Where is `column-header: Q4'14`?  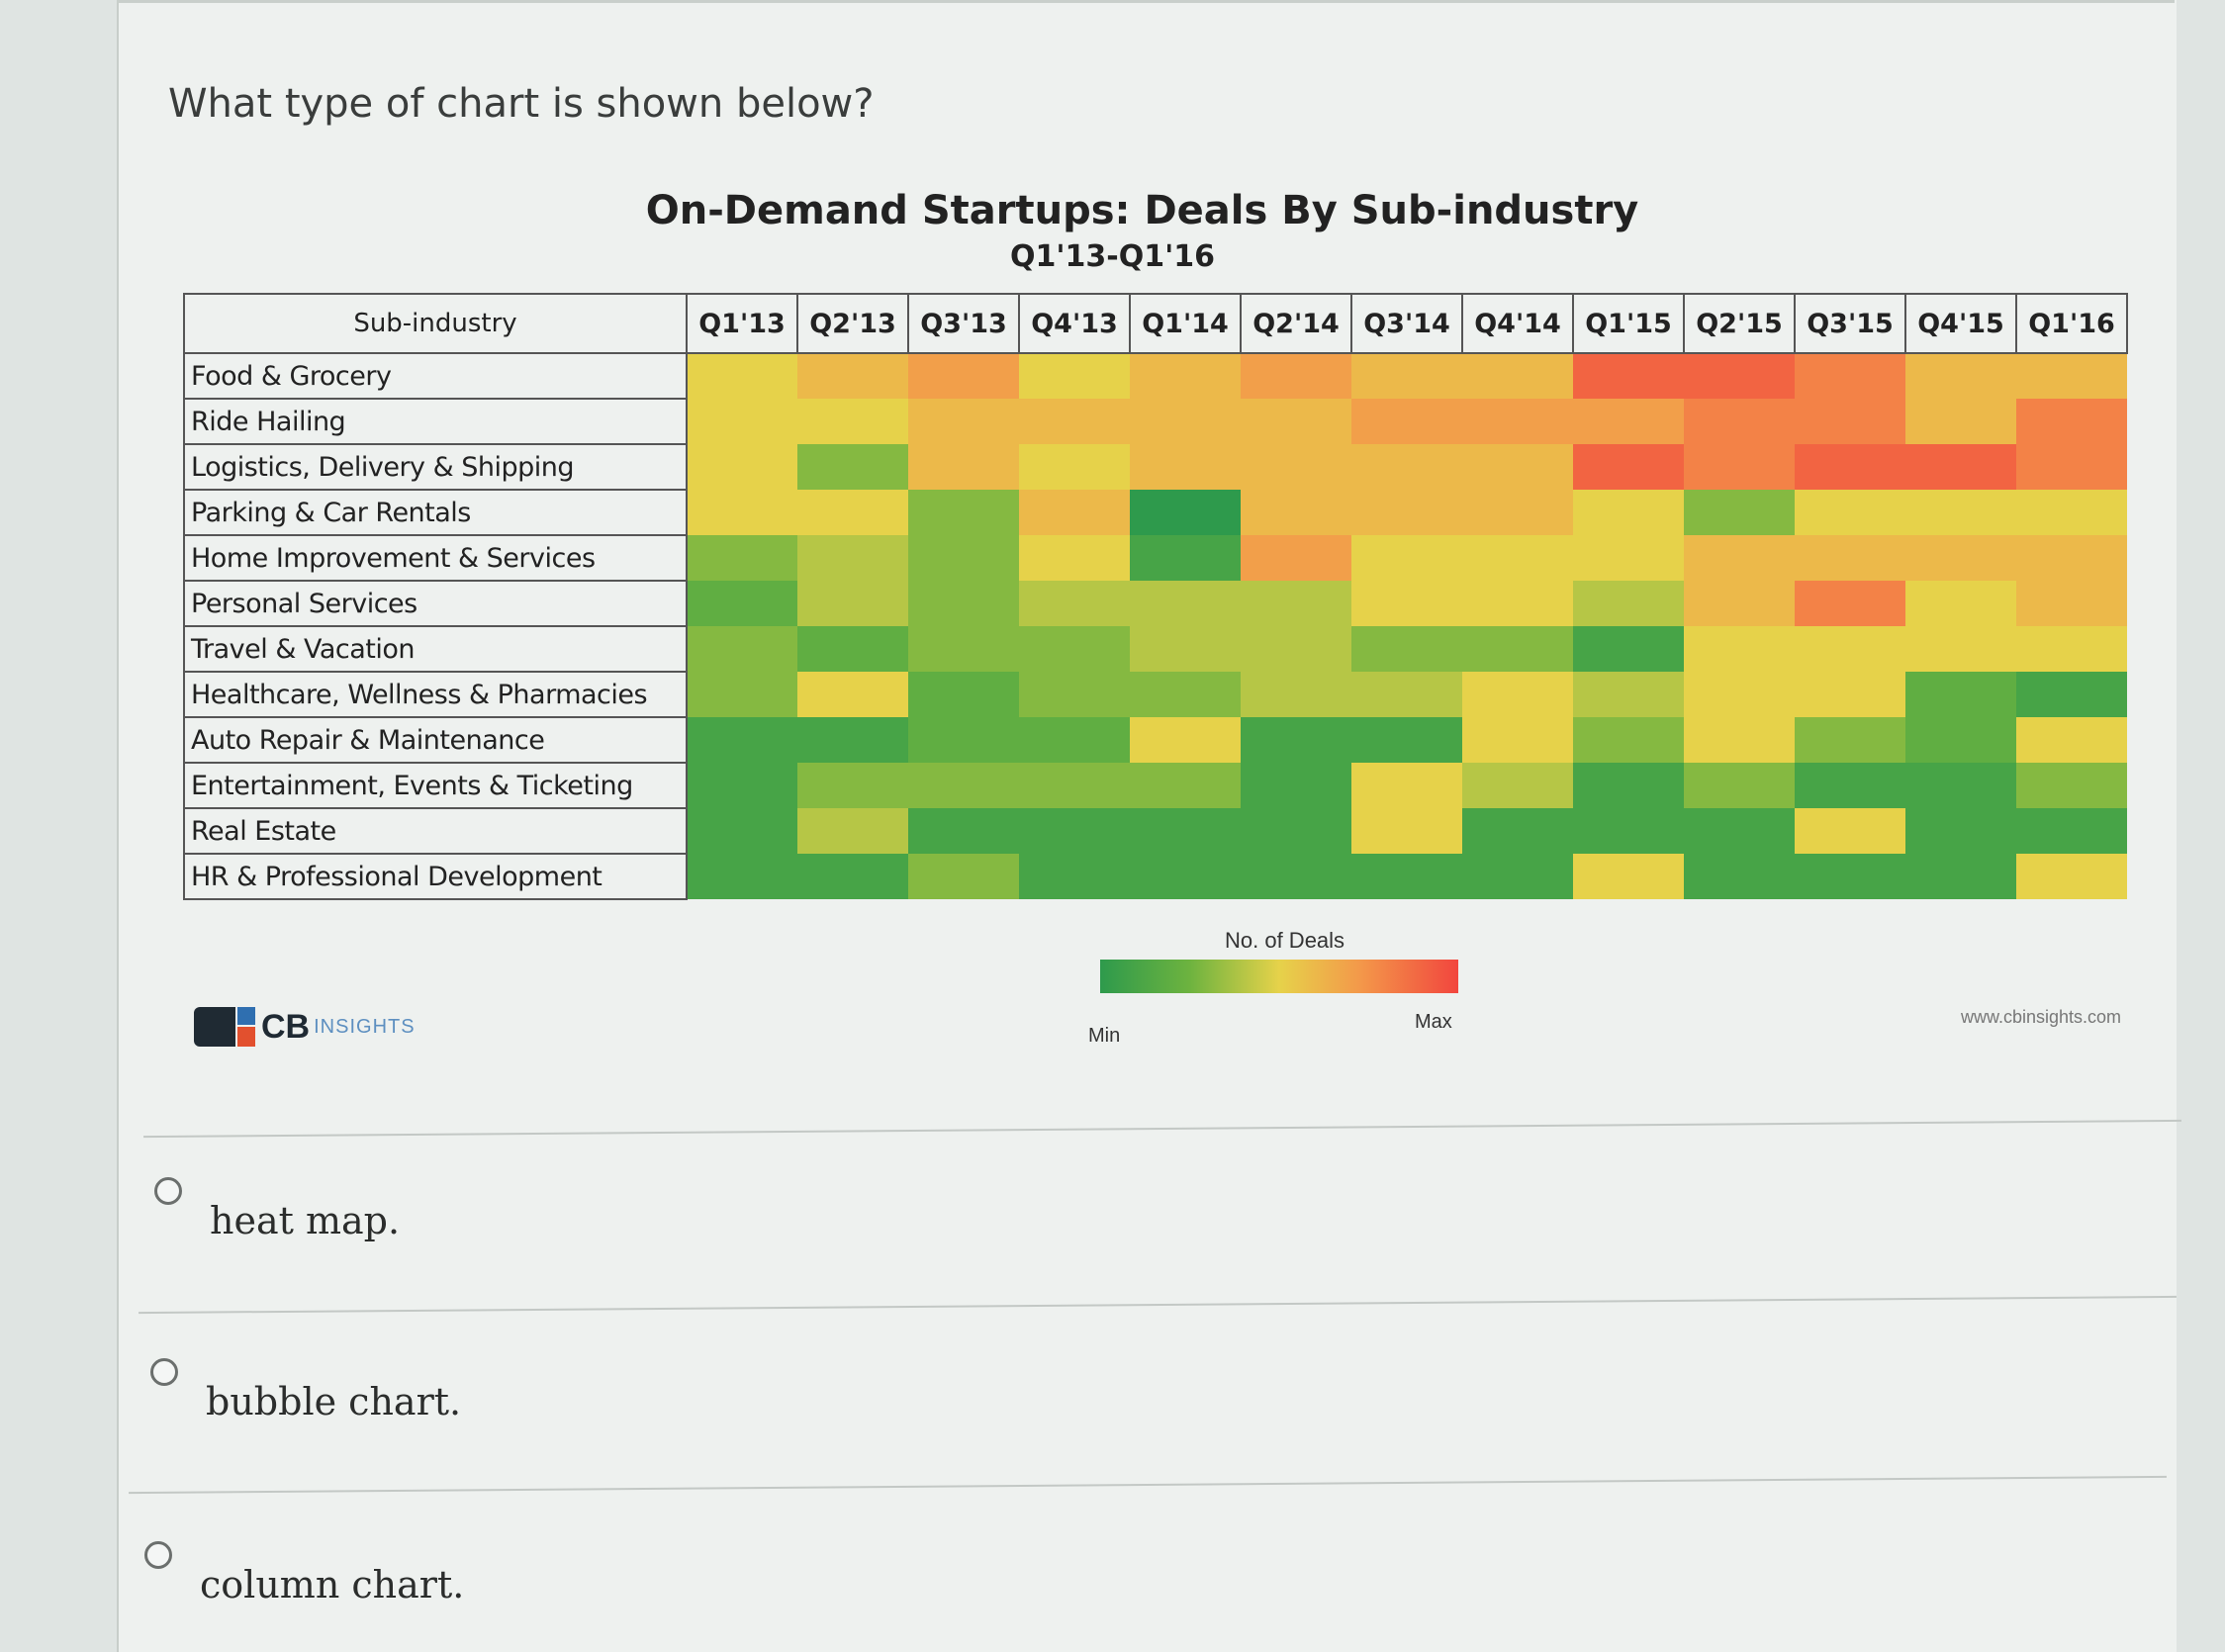 column-header: Q4'14 is located at coordinates (1517, 324).